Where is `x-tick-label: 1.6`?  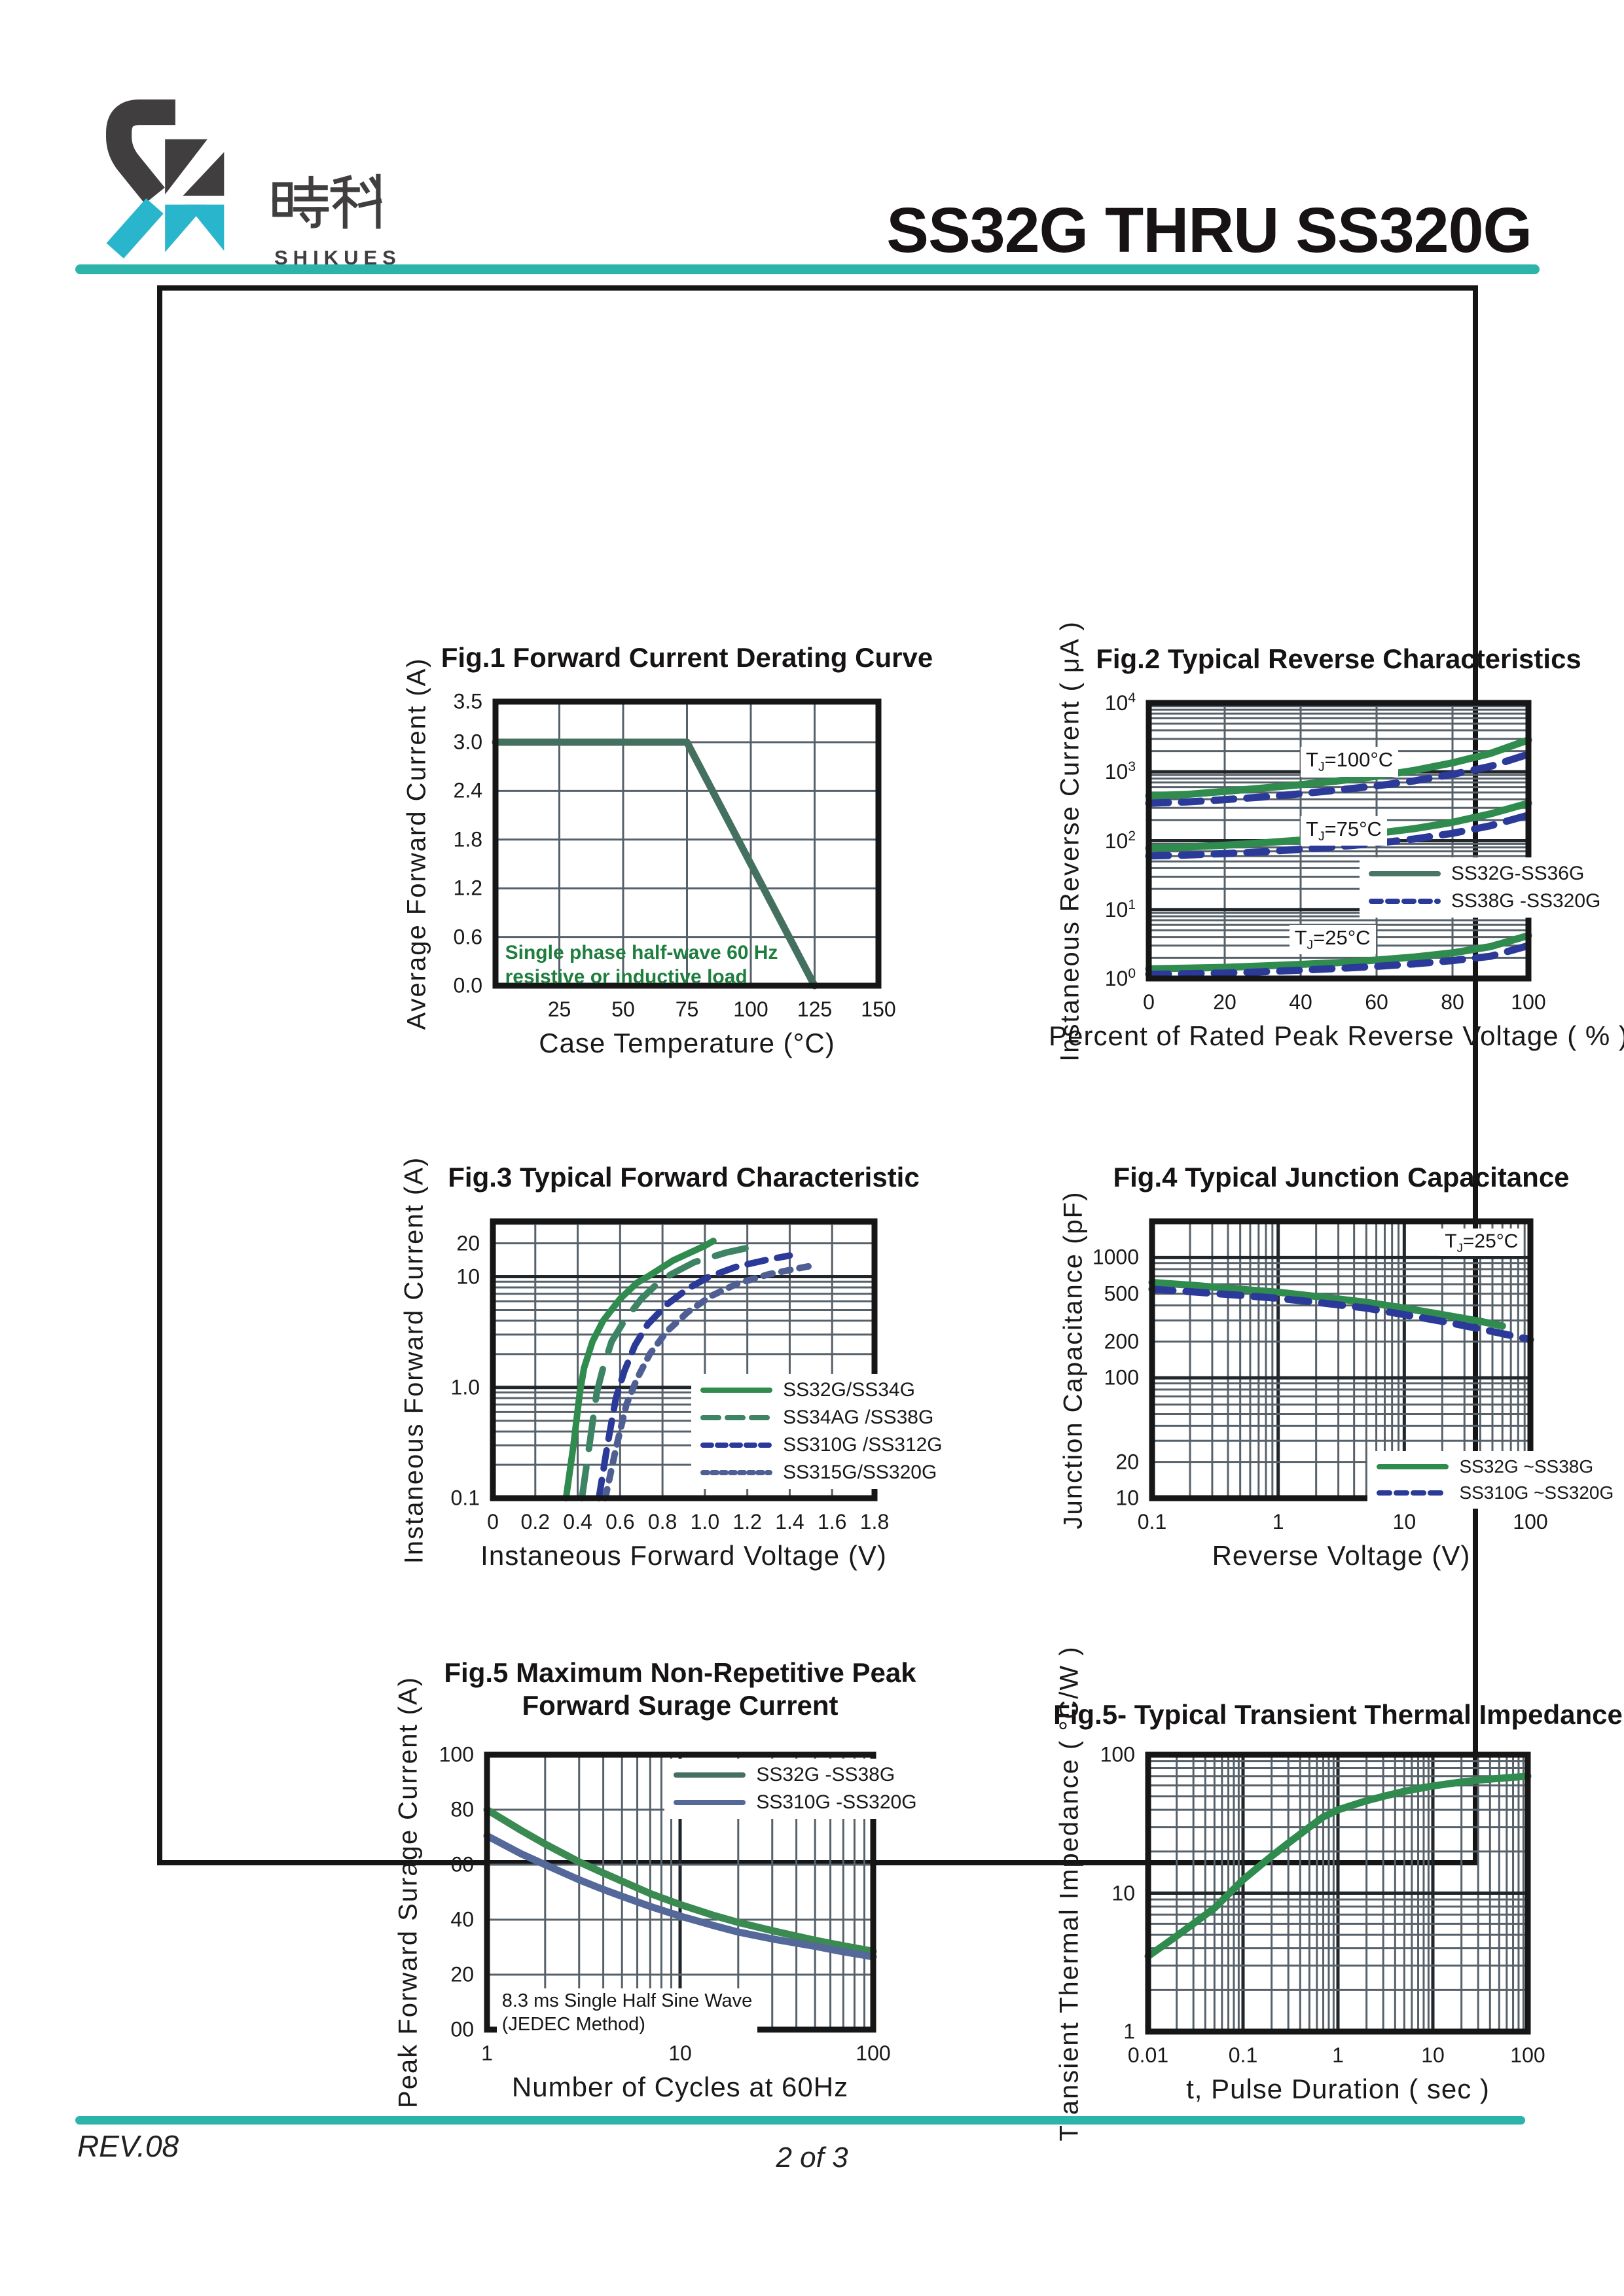
x-tick-label: 1.6 is located at coordinates (832, 1522).